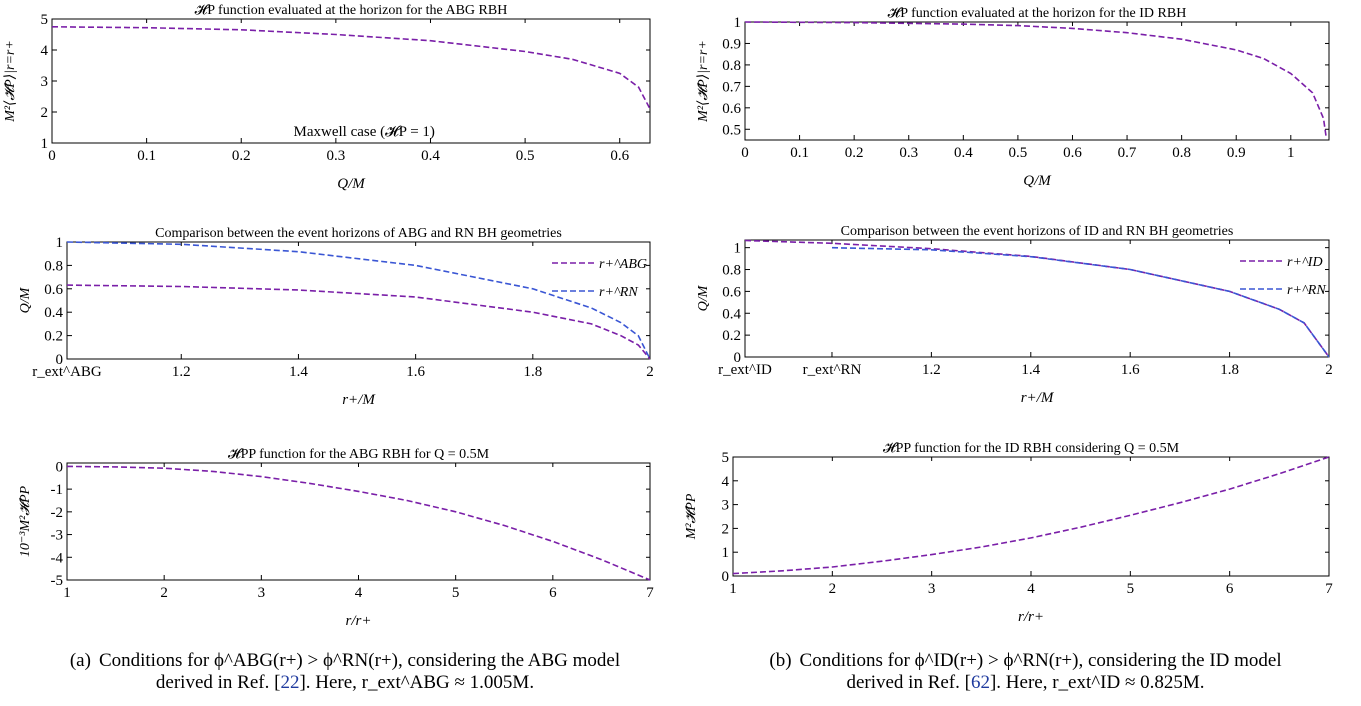 Image resolution: width=1361 pixels, height=706 pixels. I want to click on y-tick-label: -4, so click(57, 558).